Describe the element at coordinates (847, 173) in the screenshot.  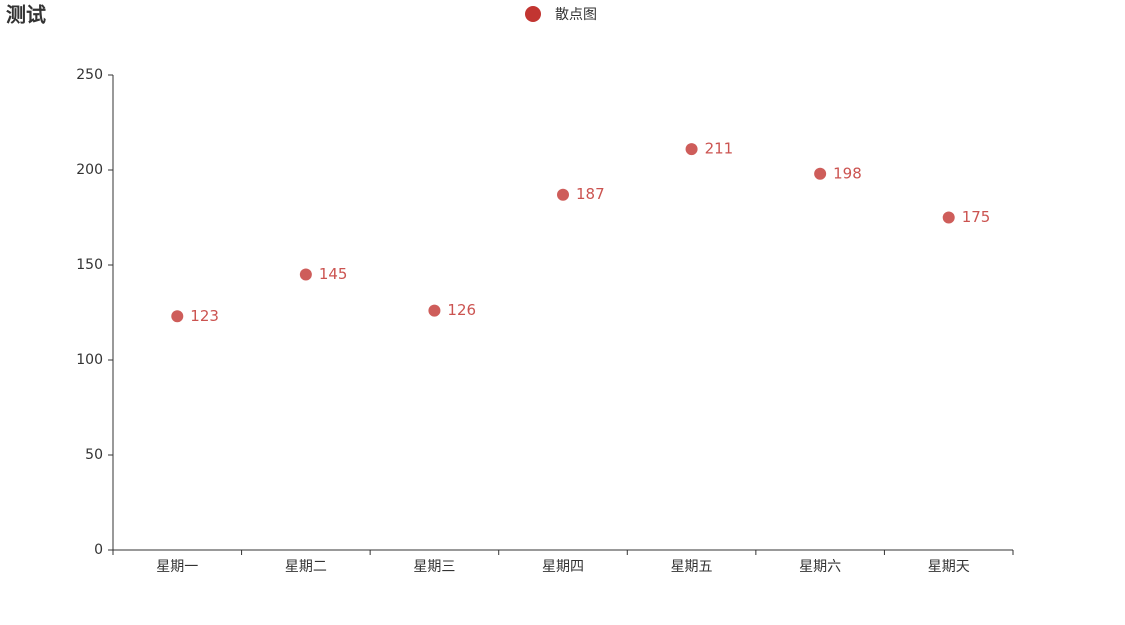
I see `data-label: 198` at that location.